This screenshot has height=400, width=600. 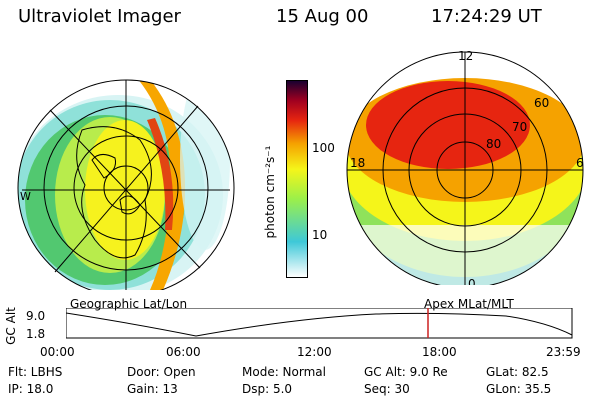 What do you see at coordinates (183, 352) in the screenshot?
I see `altitude-xtick-0600: 06:00` at bounding box center [183, 352].